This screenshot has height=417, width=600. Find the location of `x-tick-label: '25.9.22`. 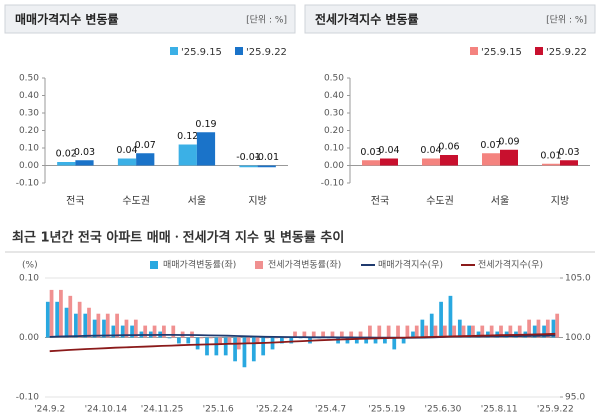

x-tick-label: '25.9.22 is located at coordinates (555, 410).